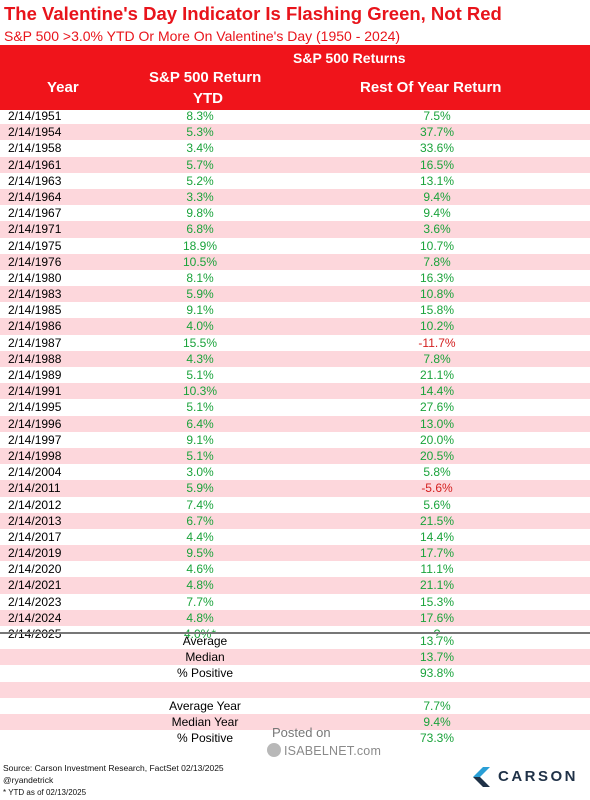 The height and width of the screenshot is (800, 590). I want to click on table-row: 2/14/1989 5.1% 21.1%, so click(295, 375).